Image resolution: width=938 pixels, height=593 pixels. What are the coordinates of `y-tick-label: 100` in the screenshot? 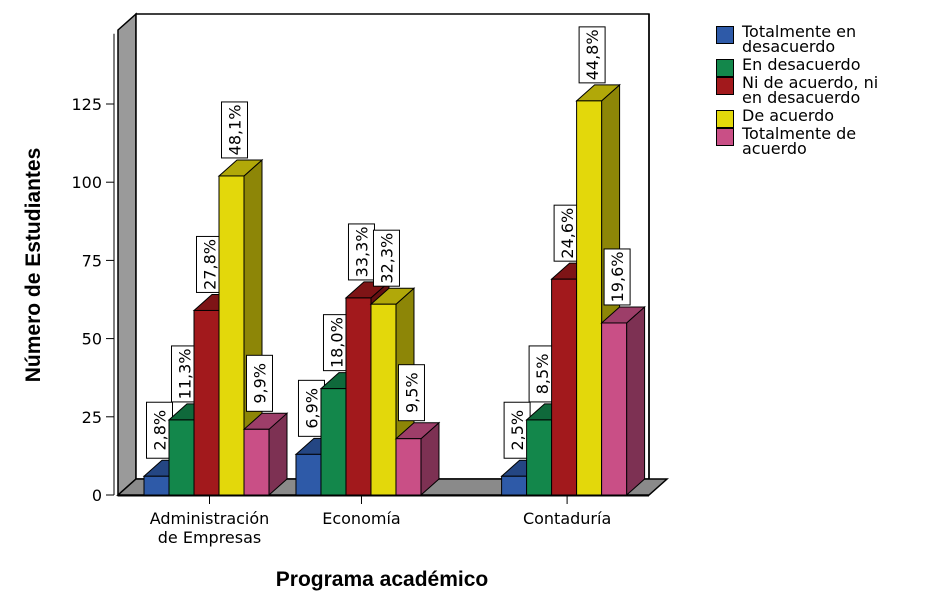 It's located at (86, 182).